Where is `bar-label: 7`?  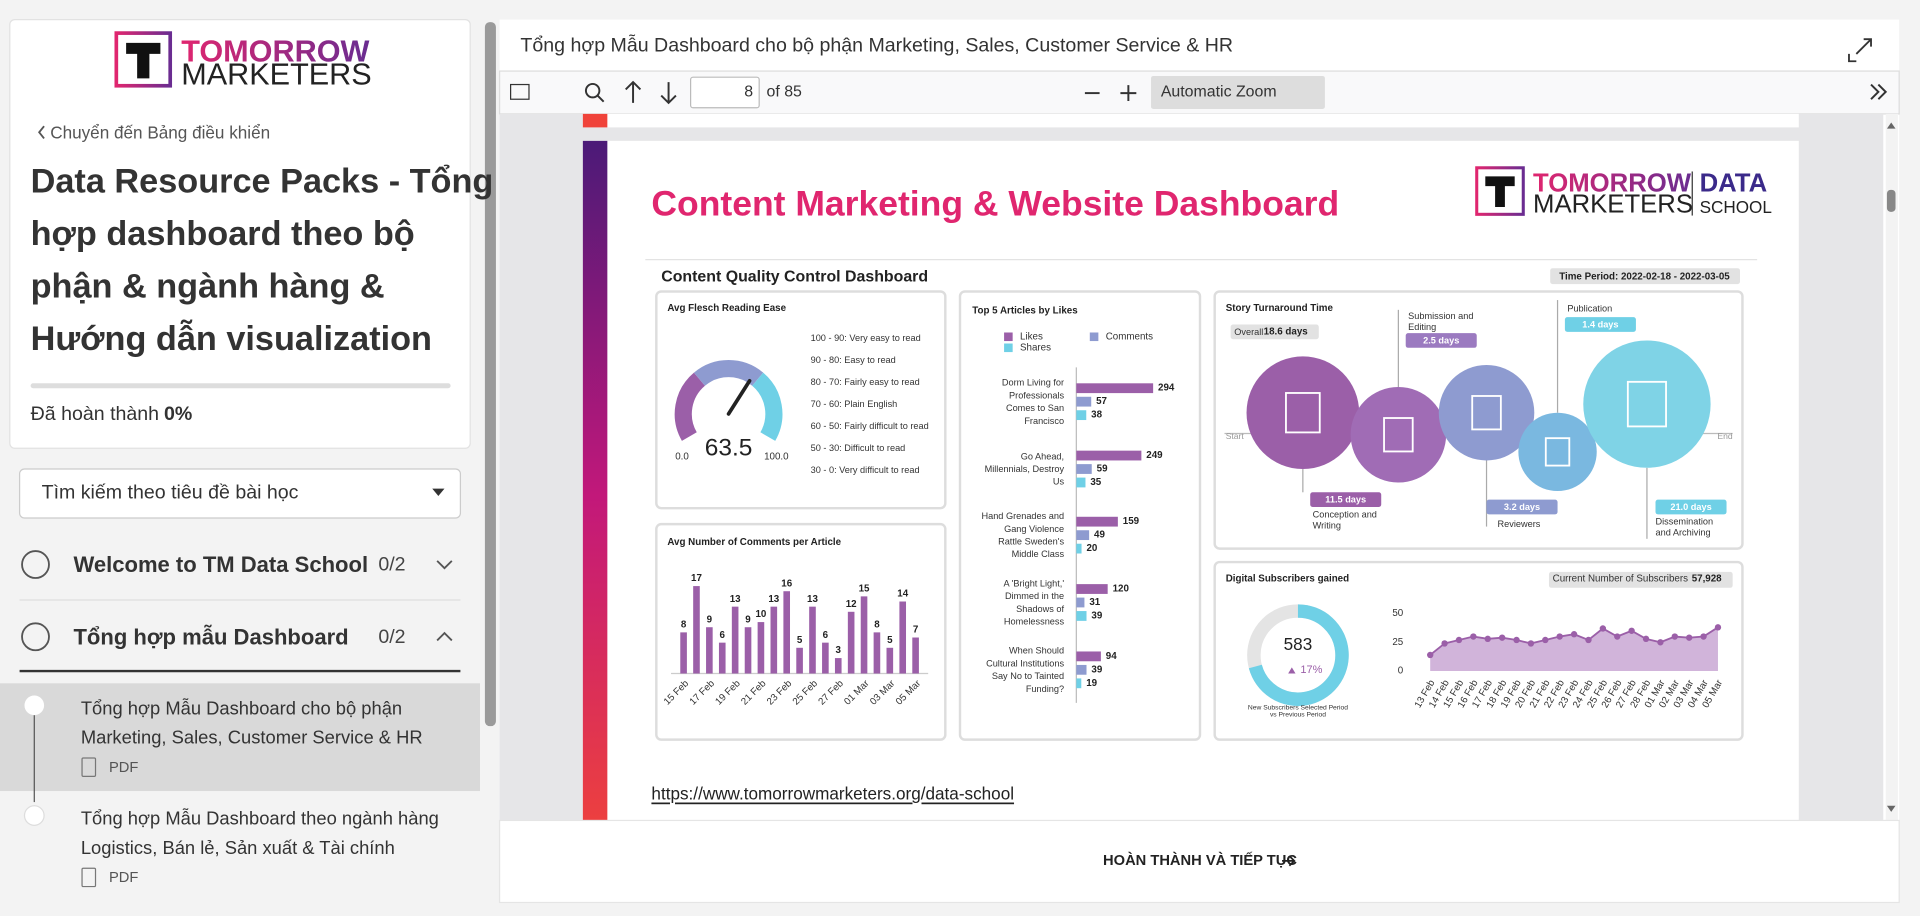
bar-label: 7 is located at coordinates (916, 630).